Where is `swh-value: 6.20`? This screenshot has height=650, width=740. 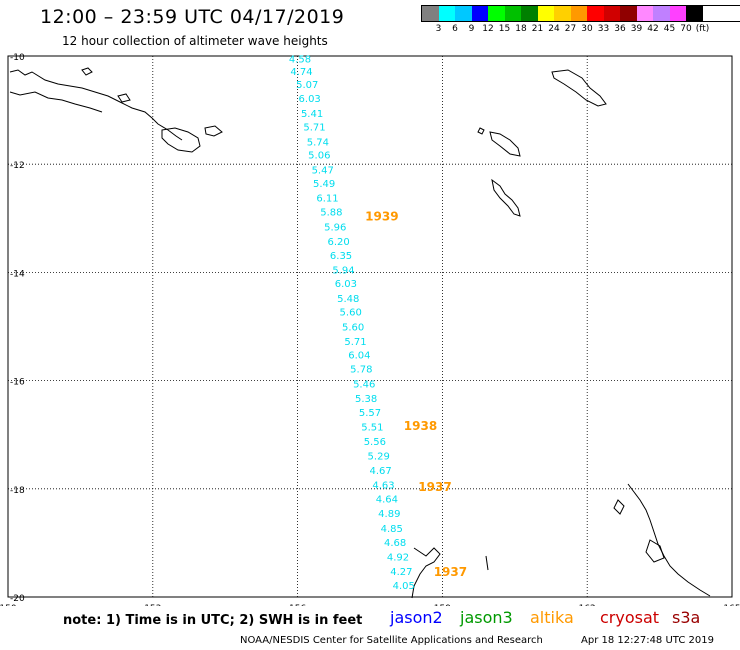
swh-value: 6.20 is located at coordinates (338, 242).